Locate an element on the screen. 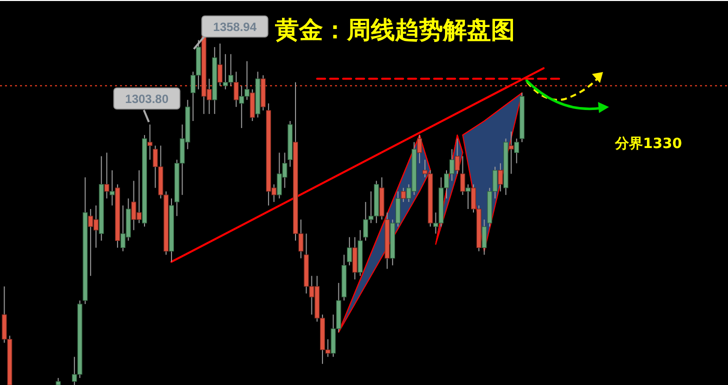  annotation: 1358.94 is located at coordinates (235, 27).